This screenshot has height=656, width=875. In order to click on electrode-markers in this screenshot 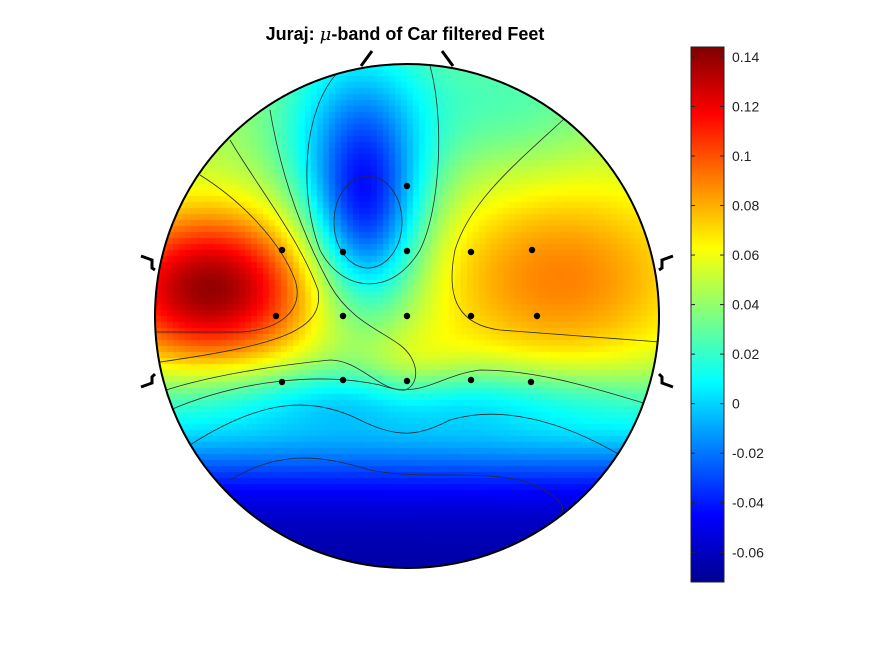, I will do `click(406, 284)`.